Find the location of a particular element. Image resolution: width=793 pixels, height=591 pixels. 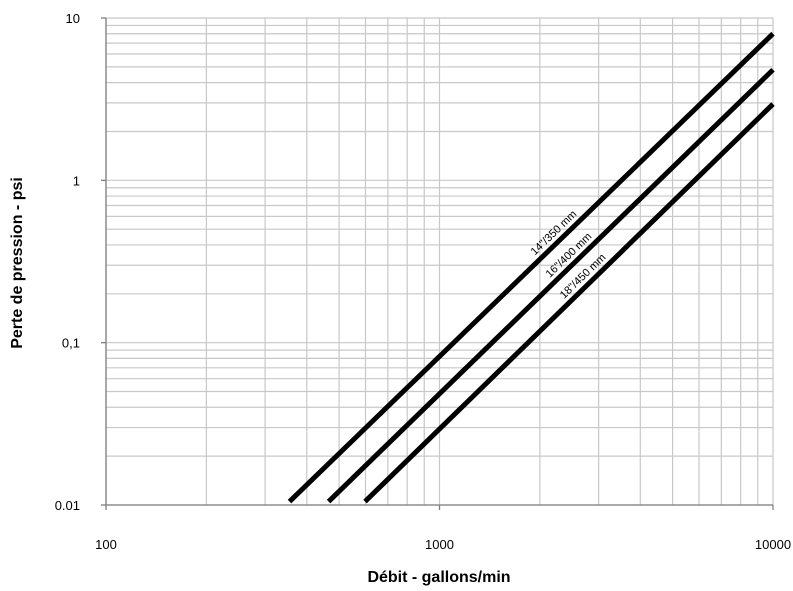

x-axis-title: Débit - gallons/min is located at coordinates (438, 577).